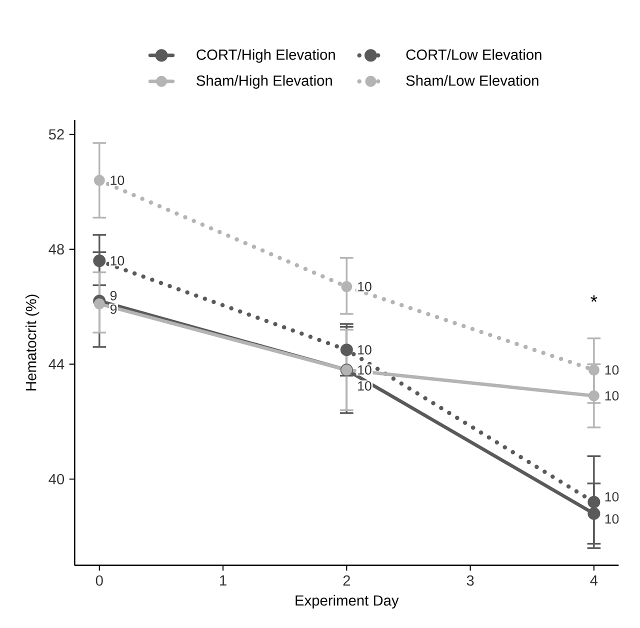 This screenshot has height=628, width=640. I want to click on x-tick-label: 2, so click(346, 580).